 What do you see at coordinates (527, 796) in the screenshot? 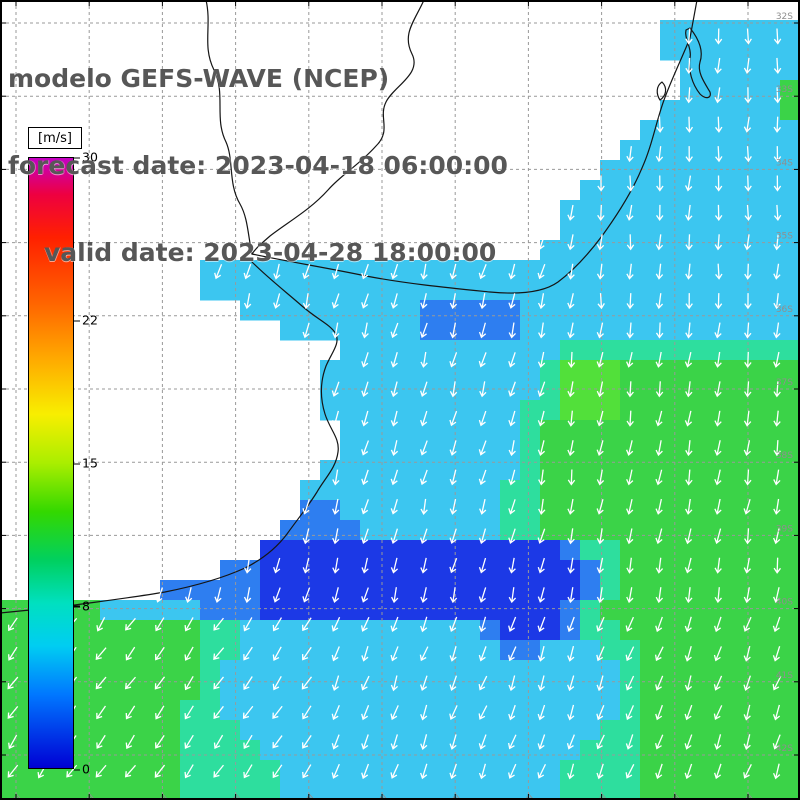
I see `longitude-label: 52W` at bounding box center [527, 796].